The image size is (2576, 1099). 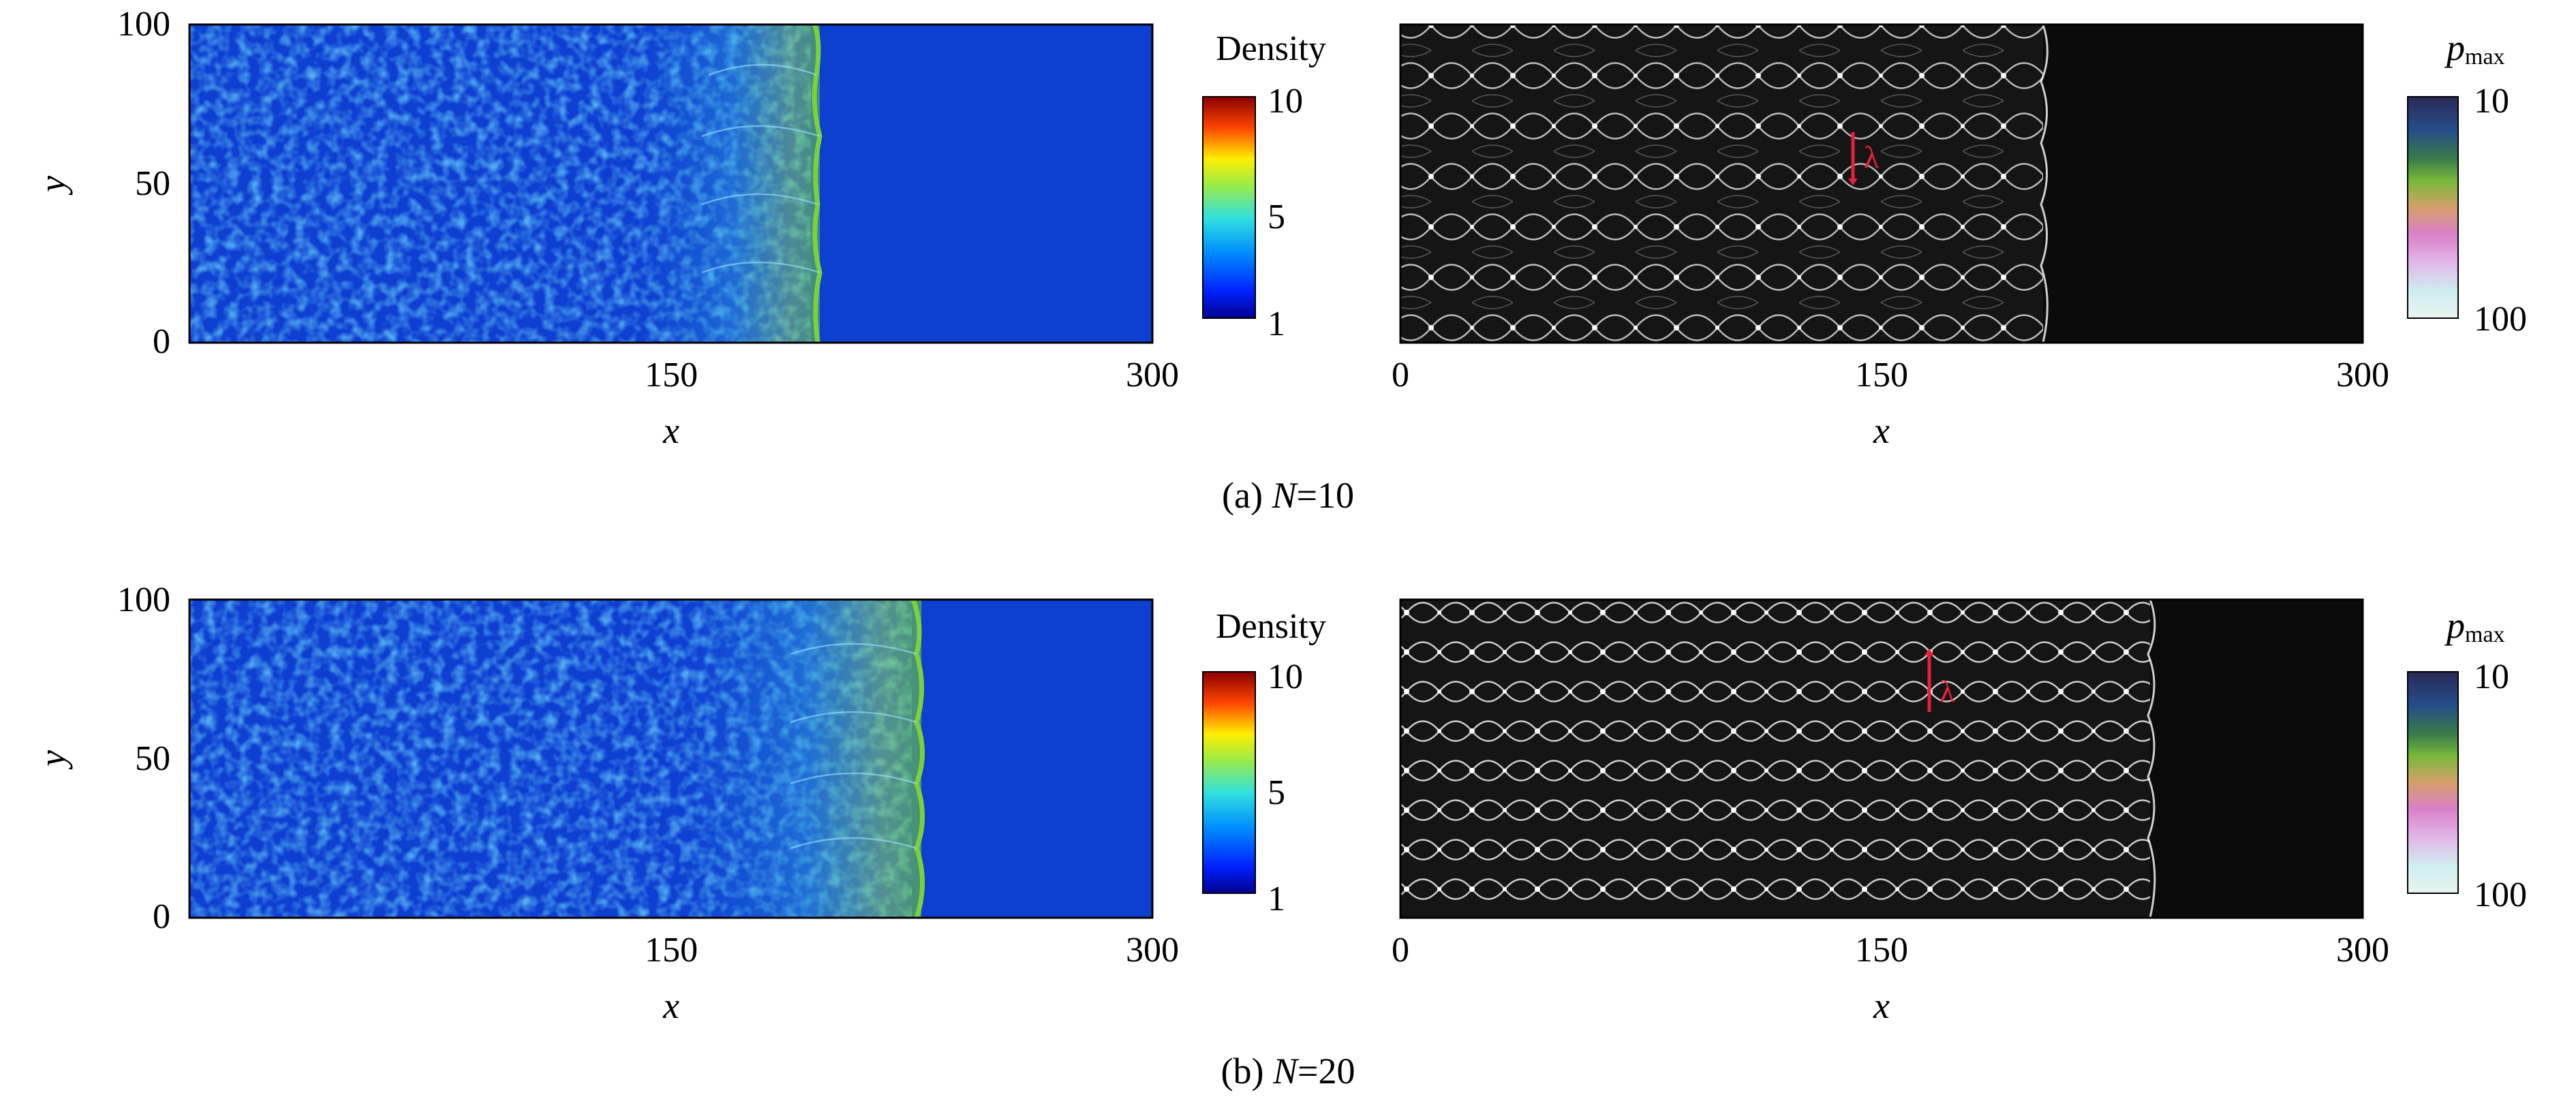 I want to click on density-tick-10-a: 10, so click(x=1285, y=101).